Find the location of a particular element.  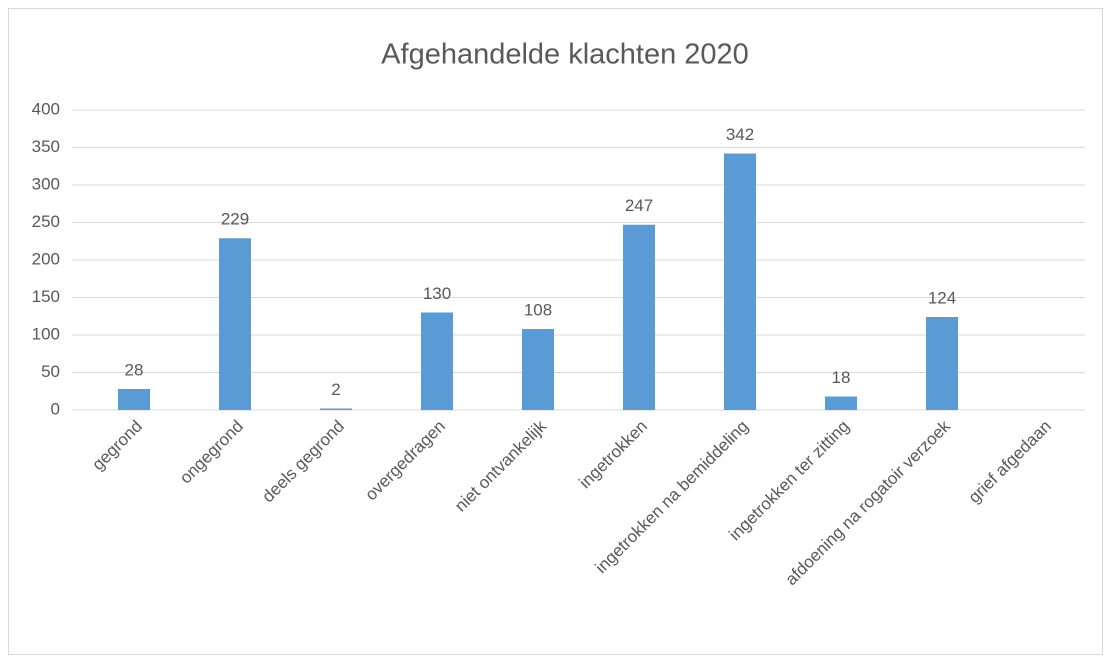

y-tick-label: 150 is located at coordinates (46, 296).